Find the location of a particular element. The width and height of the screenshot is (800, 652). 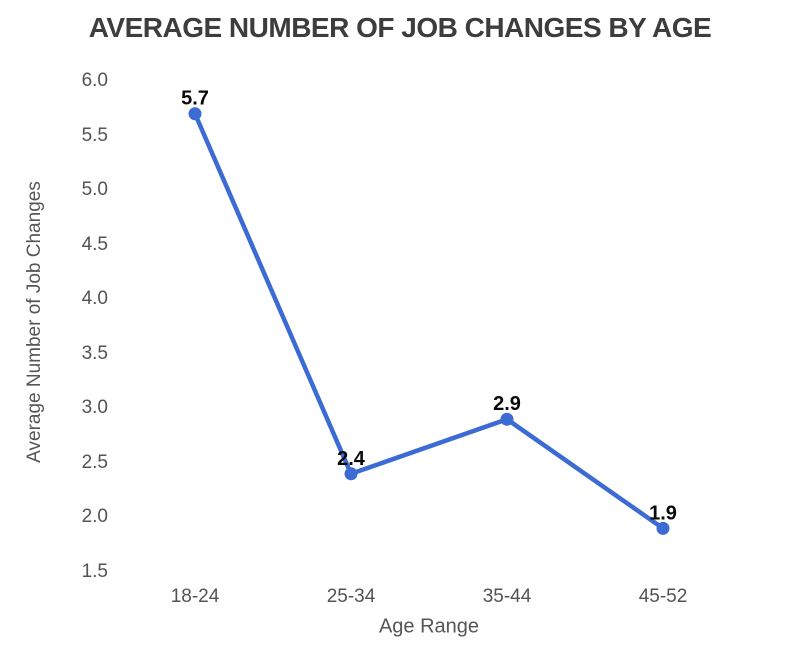

y-tick-label: 4.0 is located at coordinates (94, 299).